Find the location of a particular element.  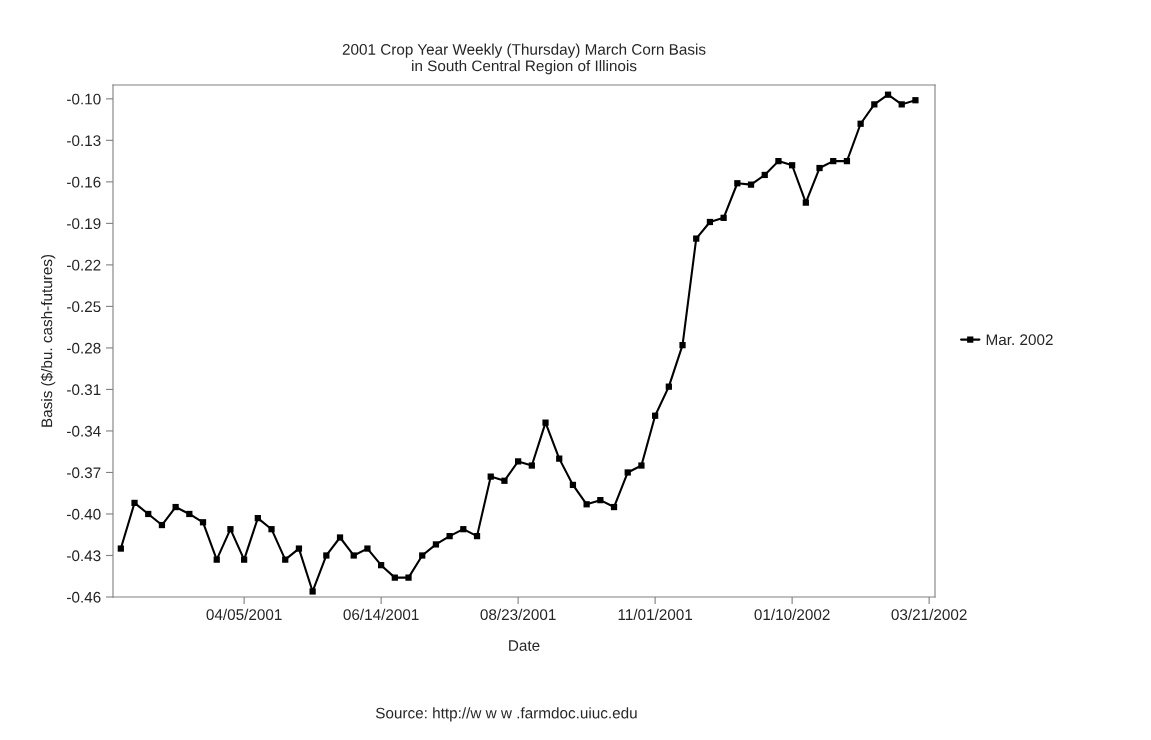

x-tick-label: 03/21/2002 is located at coordinates (929, 614).